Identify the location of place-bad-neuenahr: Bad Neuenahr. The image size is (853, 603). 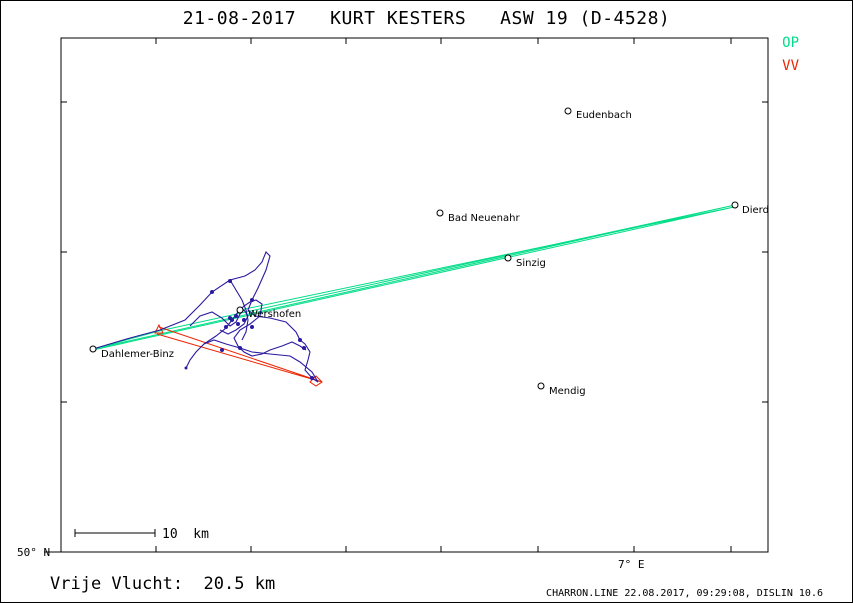
(478, 216).